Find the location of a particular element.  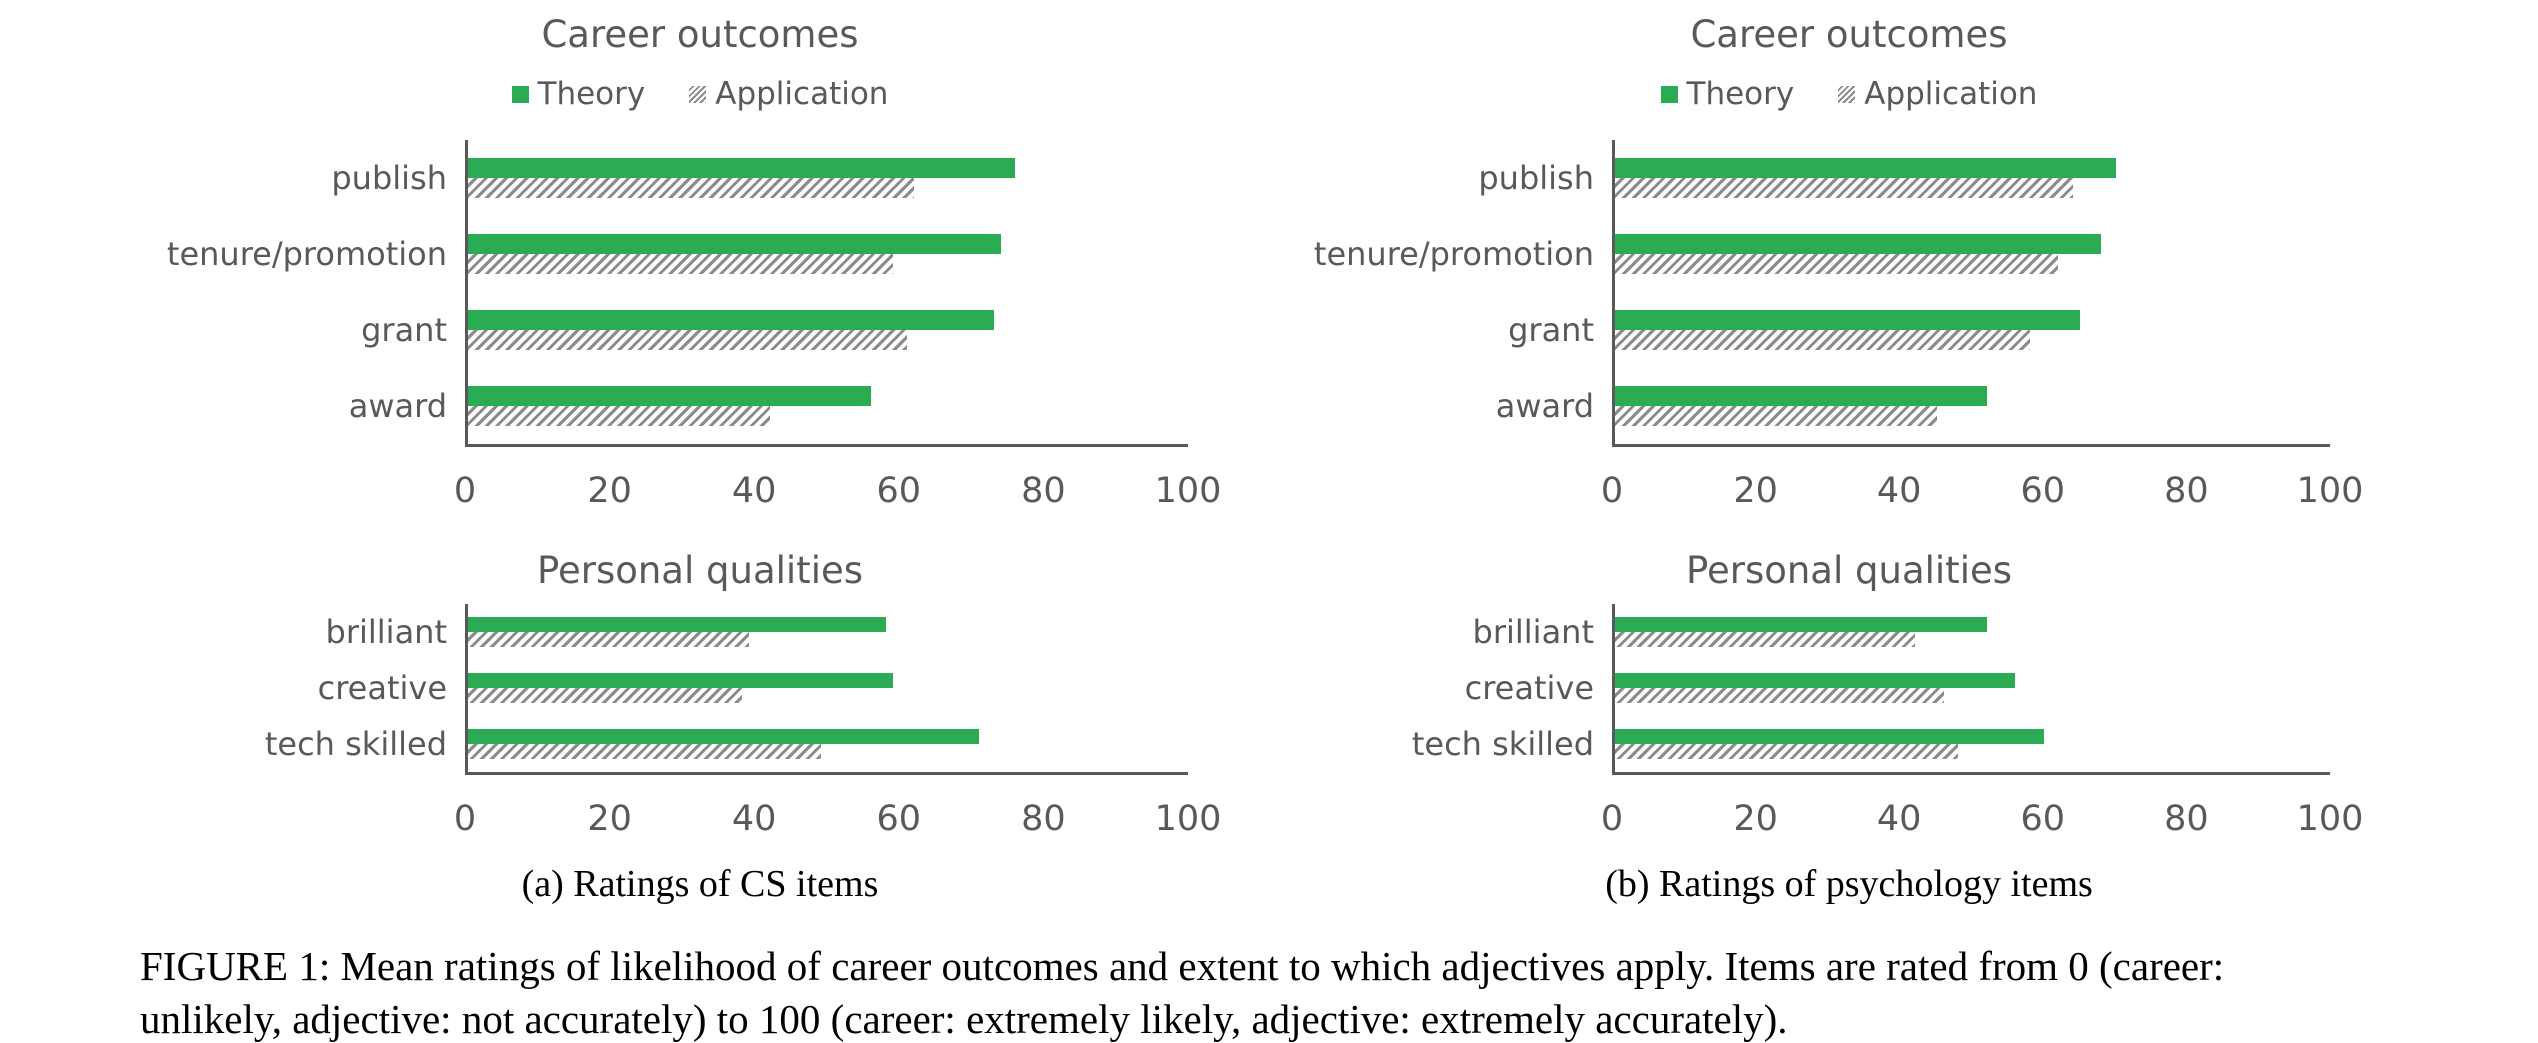

chart-title: Personal qualities is located at coordinates (700, 570).